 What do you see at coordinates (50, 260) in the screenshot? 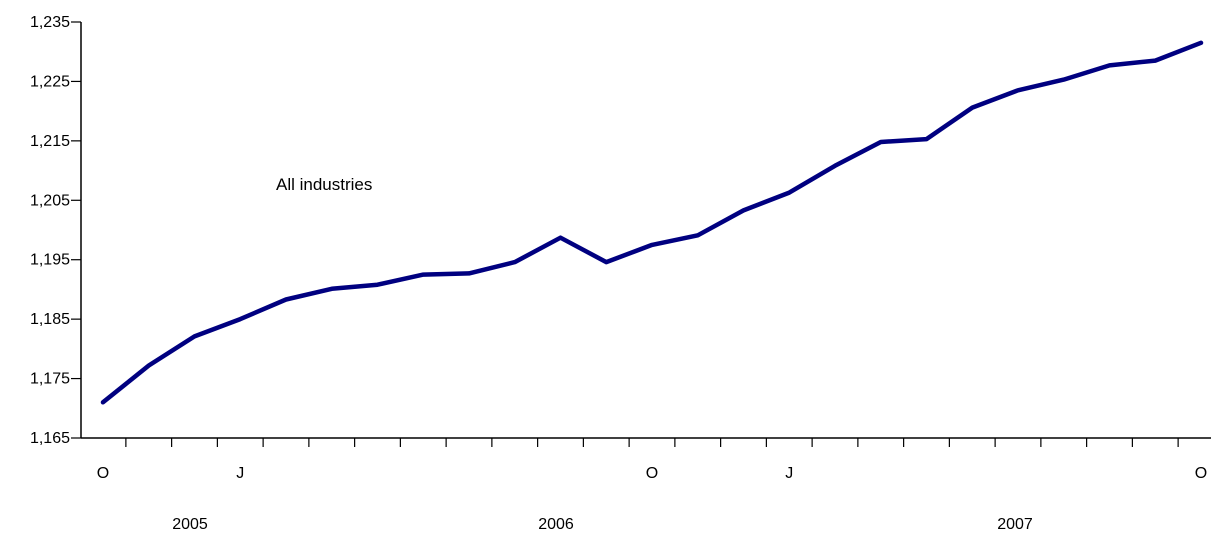
I see `y-tick-label: 1,195` at bounding box center [50, 260].